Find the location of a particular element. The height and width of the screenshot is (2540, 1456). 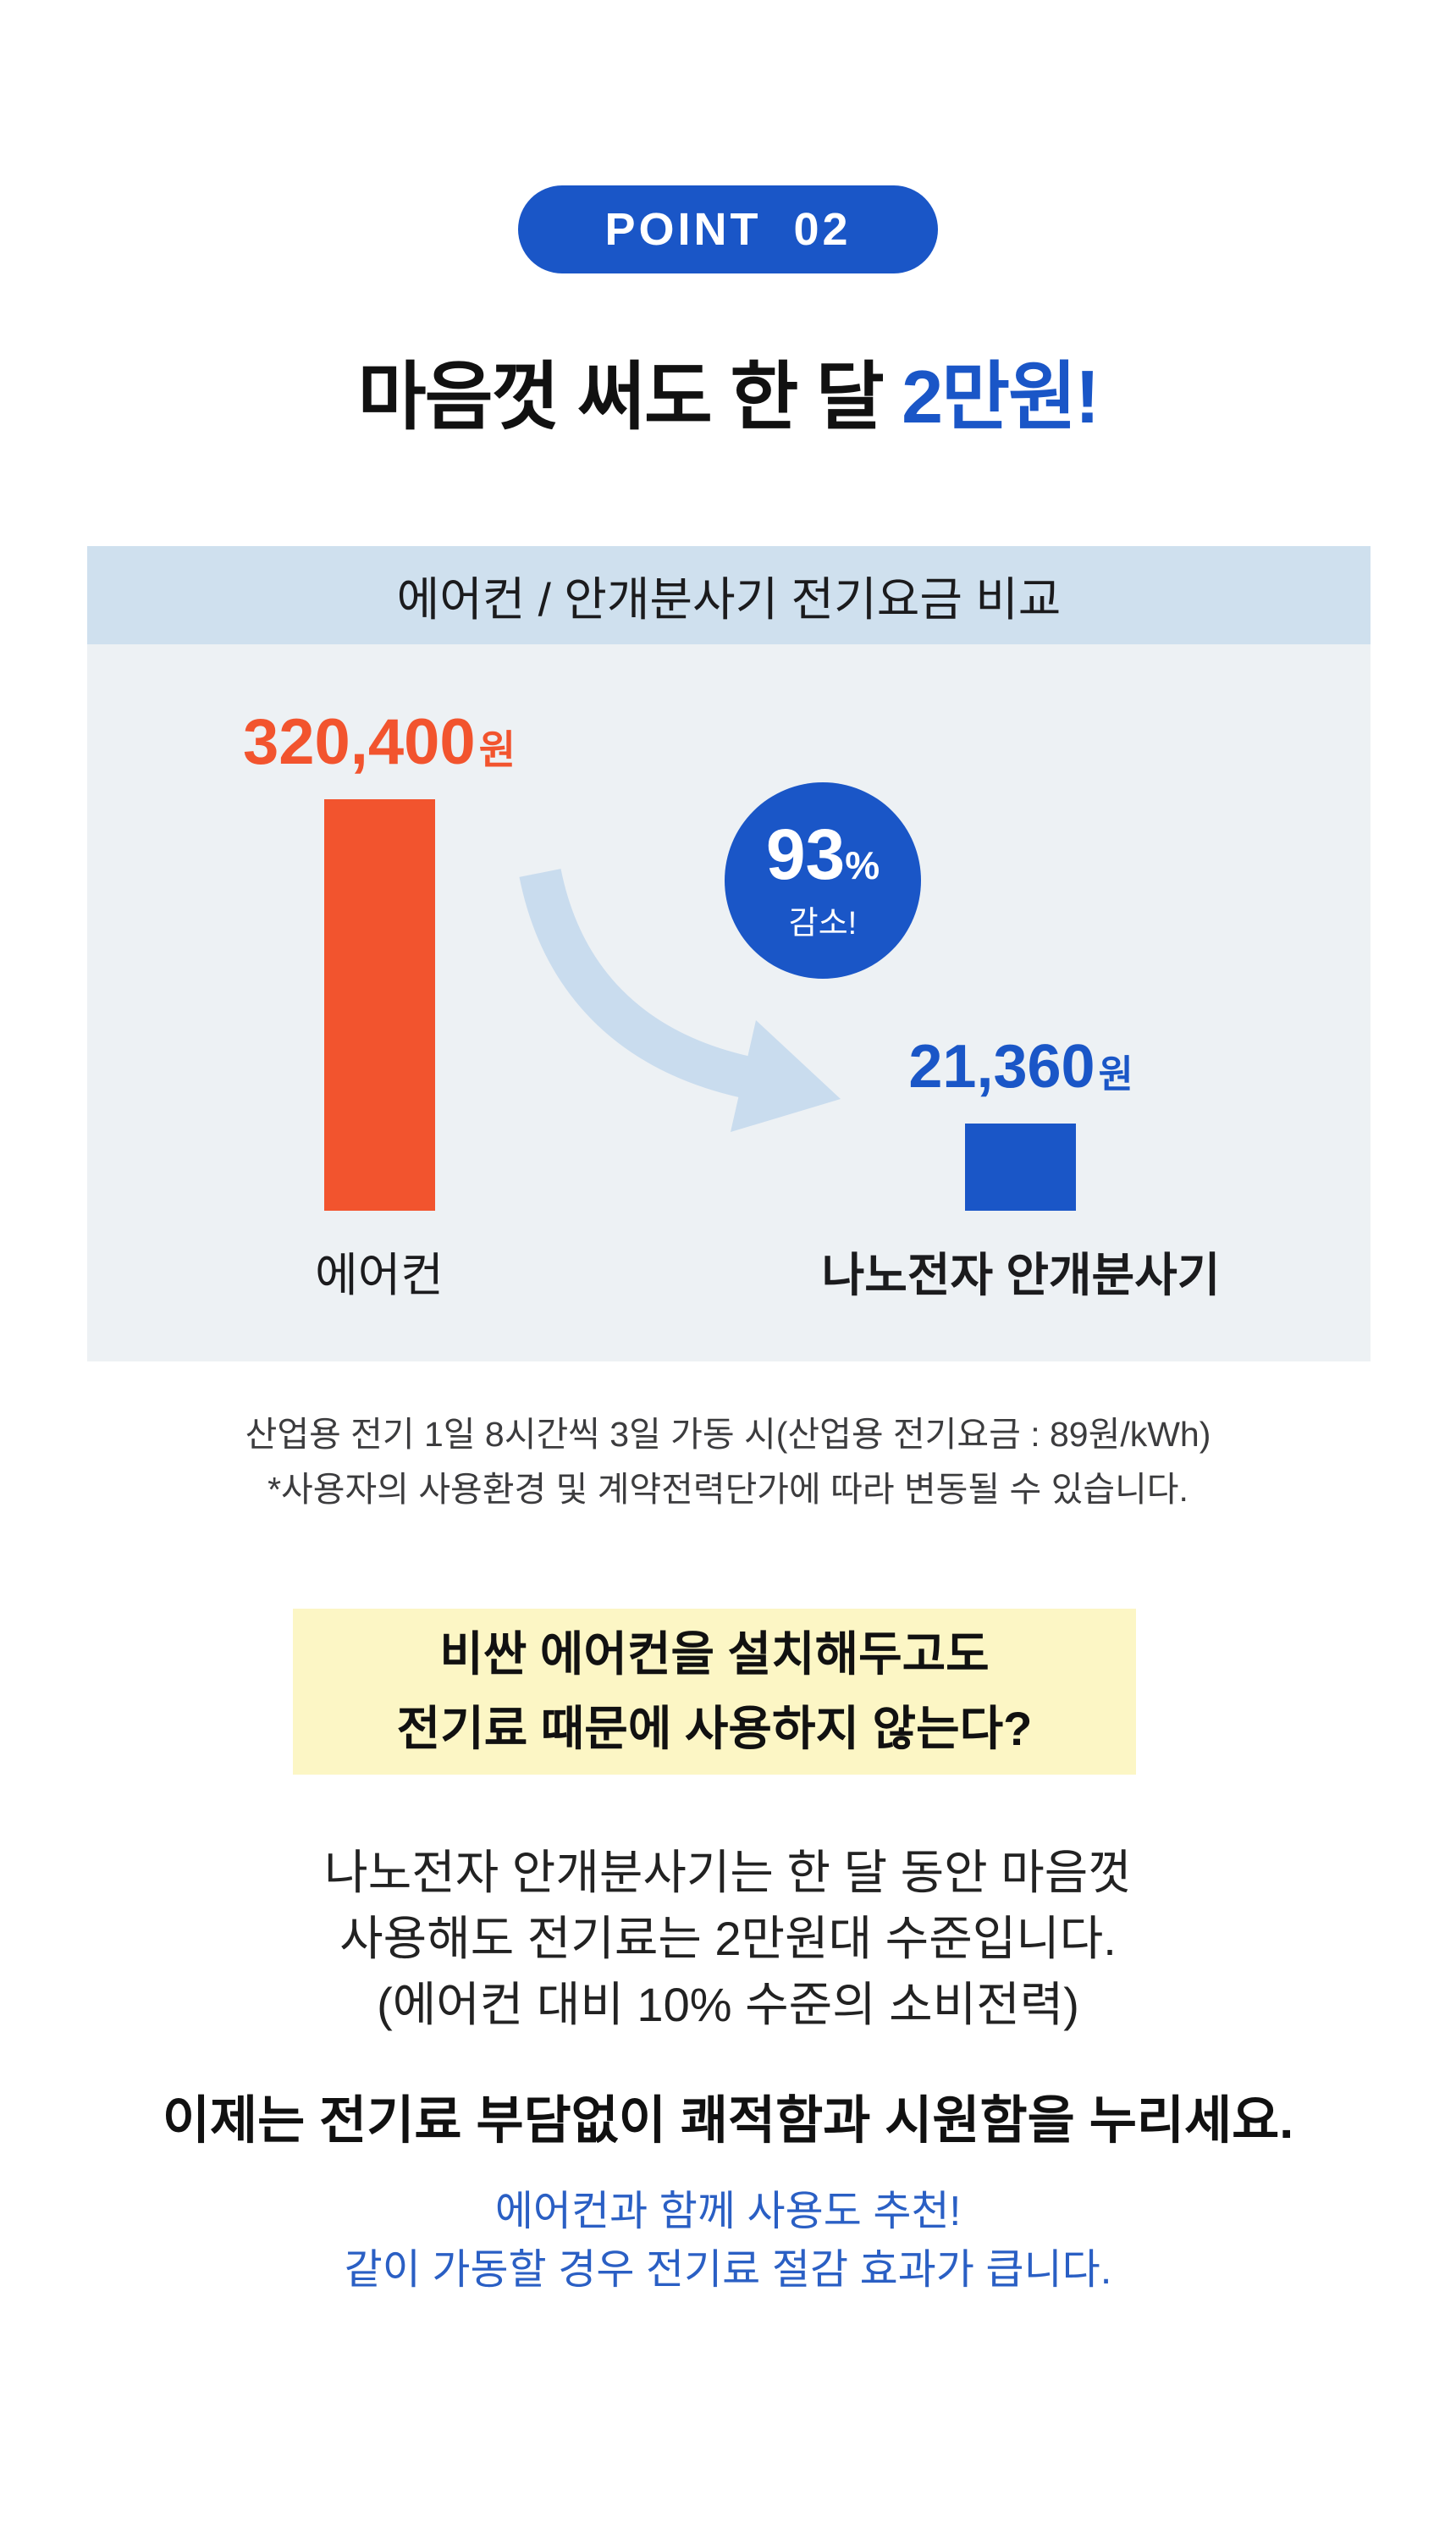

decrease-arrow-icon is located at coordinates (680, 1000).